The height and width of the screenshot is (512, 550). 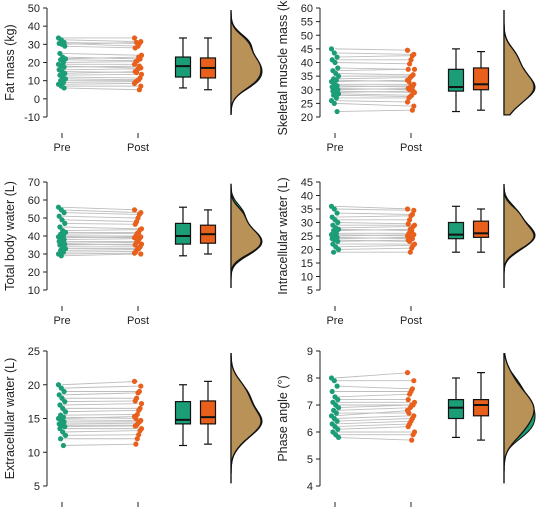 I want to click on y-tick-label: 55, so click(x=307, y=23).